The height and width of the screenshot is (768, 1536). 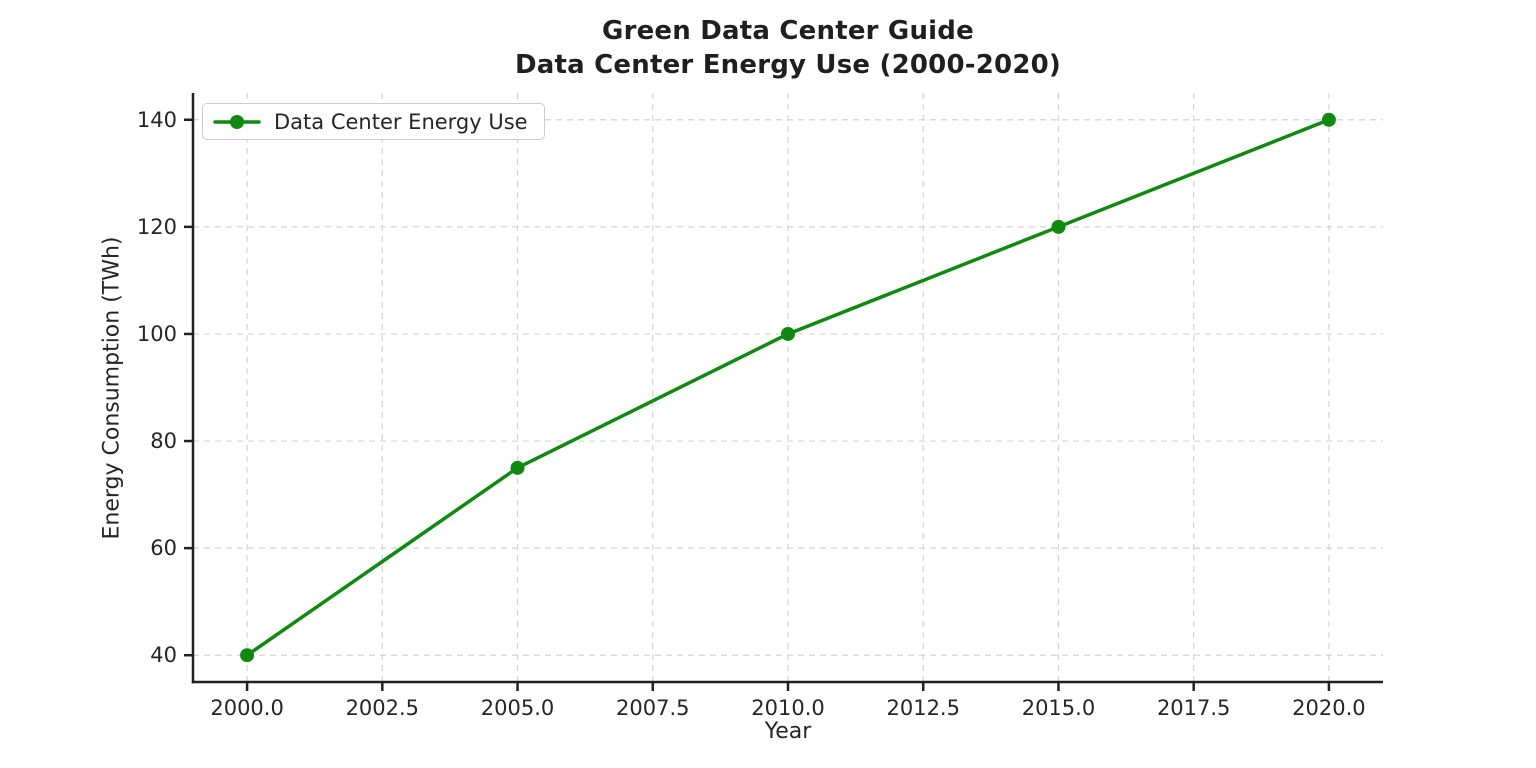 What do you see at coordinates (401, 121) in the screenshot?
I see `legend-label: Data Center Energy Use` at bounding box center [401, 121].